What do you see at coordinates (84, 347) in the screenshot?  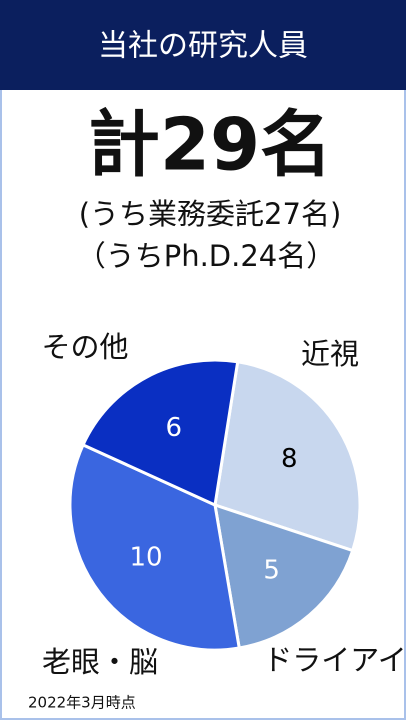 I see `category-label: その他` at bounding box center [84, 347].